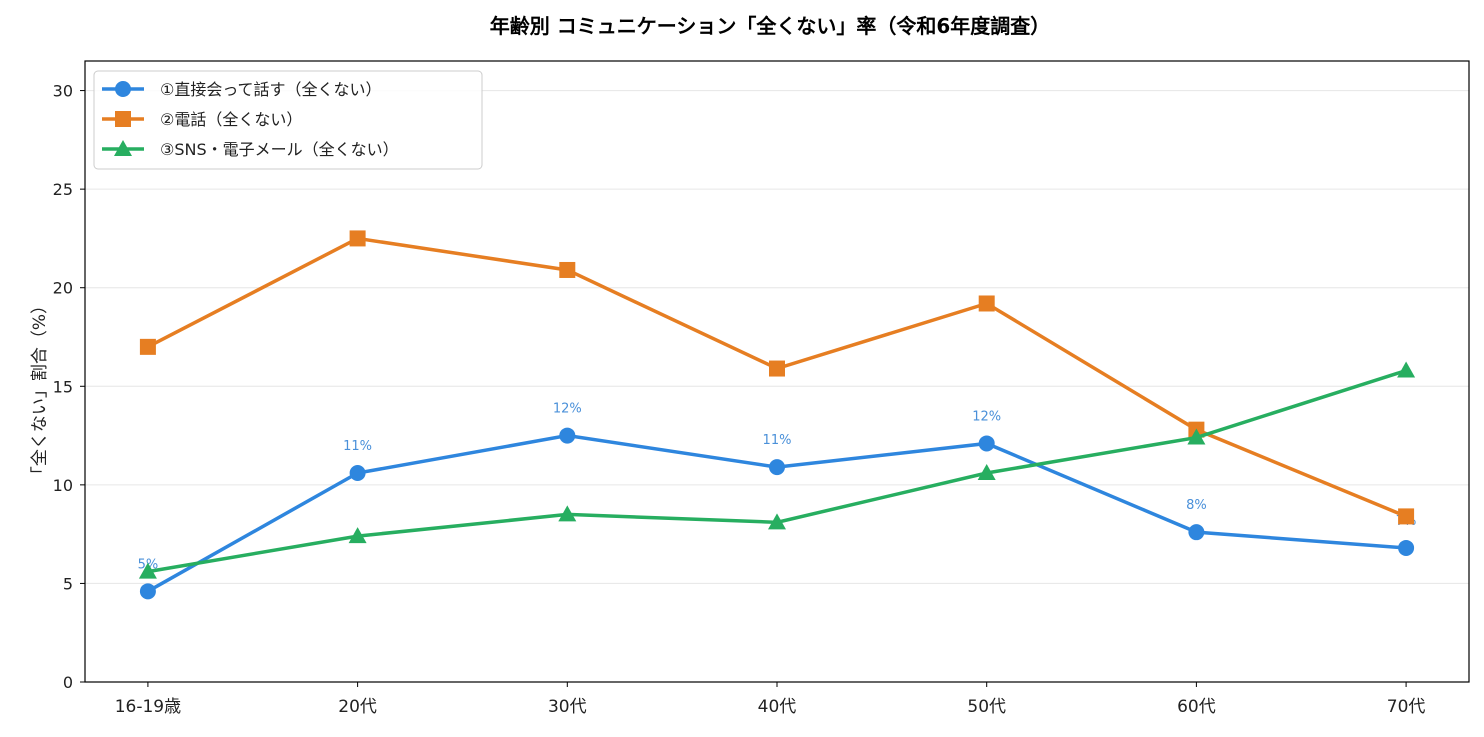 The image size is (1484, 737). I want to click on chart-title: 年齢別 コミュニケーション「全くない」率（令和6年度調査）, so click(770, 26).